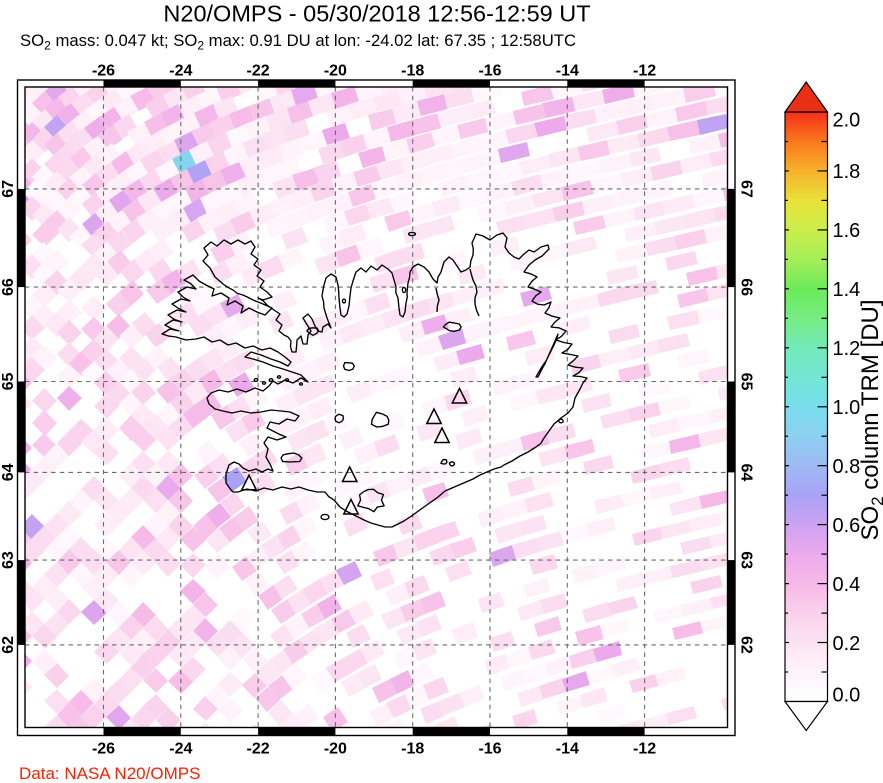 The image size is (883, 783). What do you see at coordinates (847, 408) in the screenshot?
I see `svg-text: 1.0` at bounding box center [847, 408].